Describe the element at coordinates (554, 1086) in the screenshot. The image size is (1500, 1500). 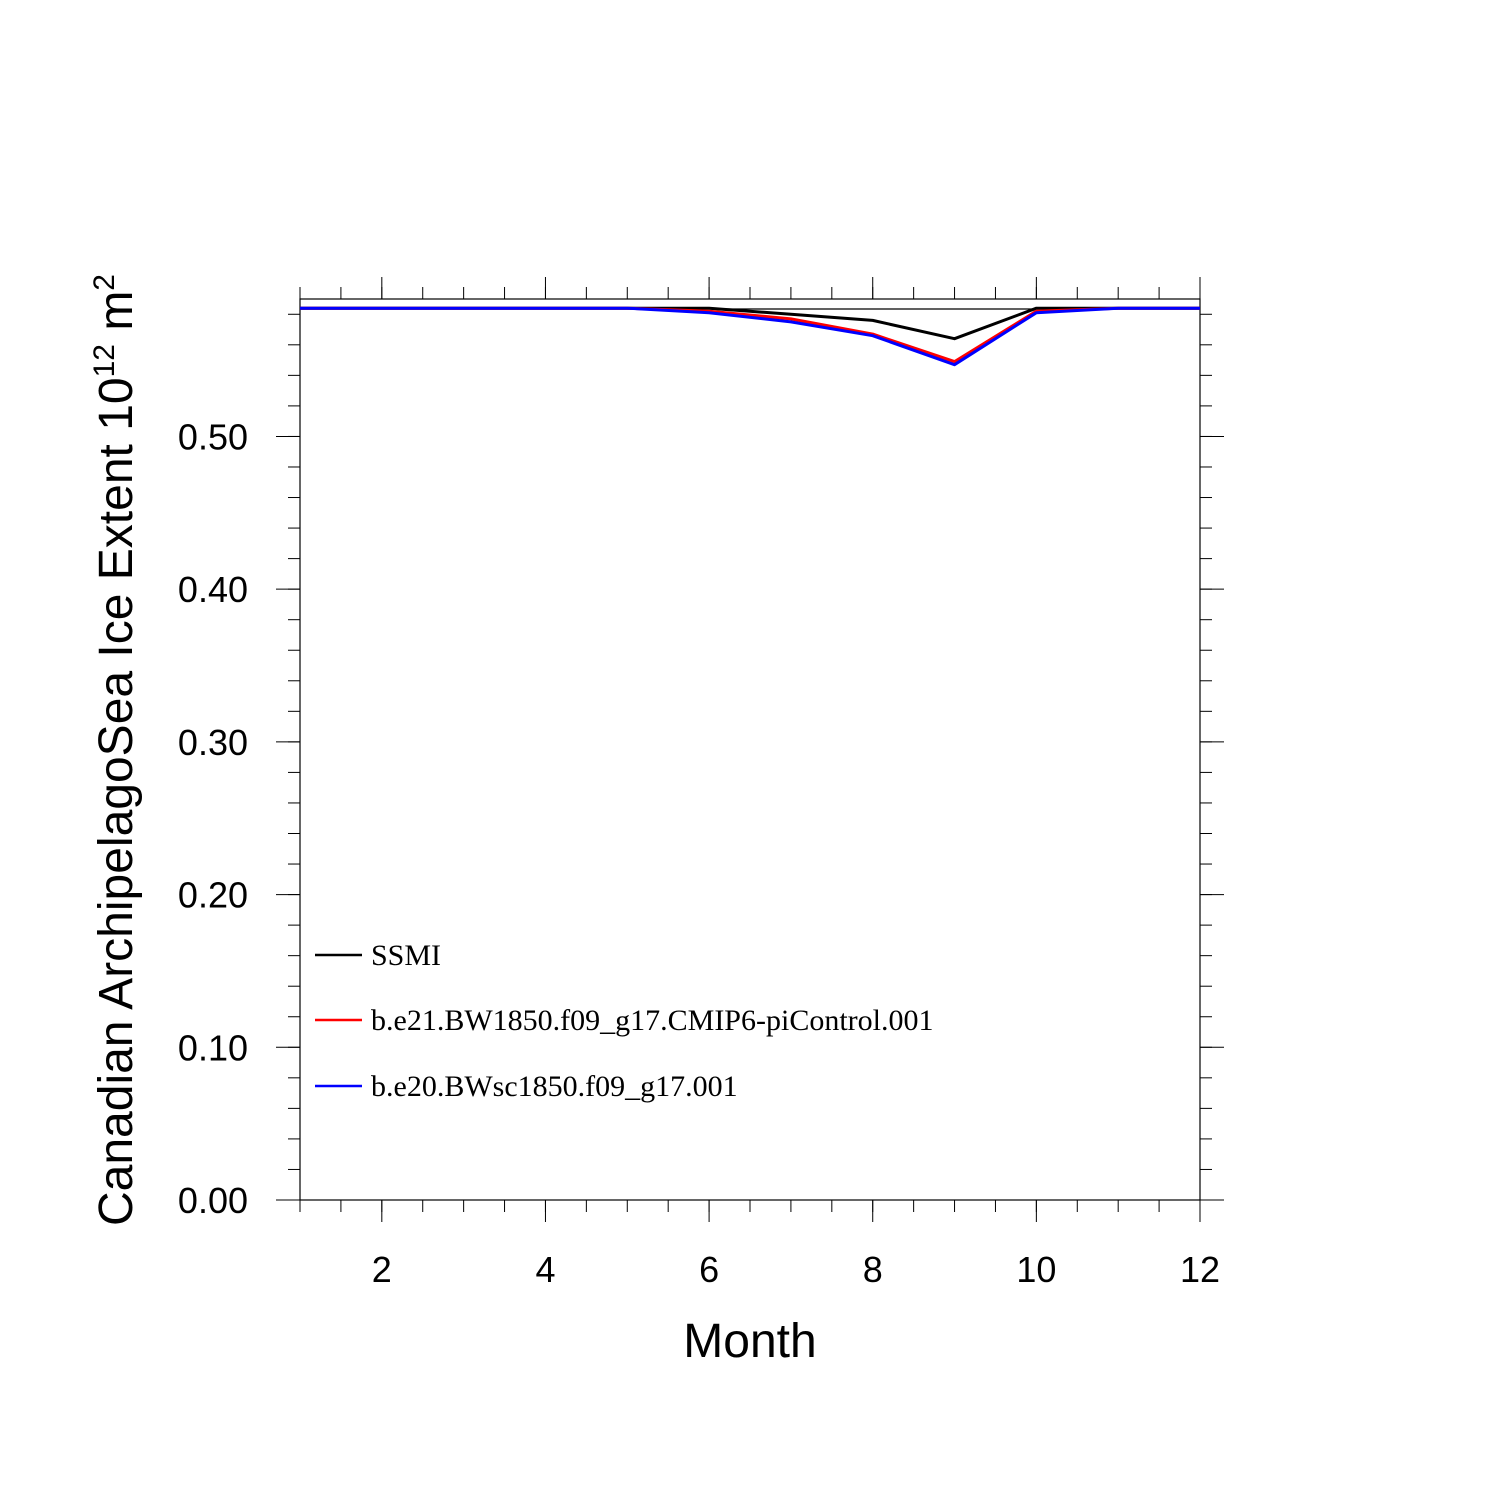
I see `legend-label-3: b.e20.BWsc1850.f09_g17.001` at that location.